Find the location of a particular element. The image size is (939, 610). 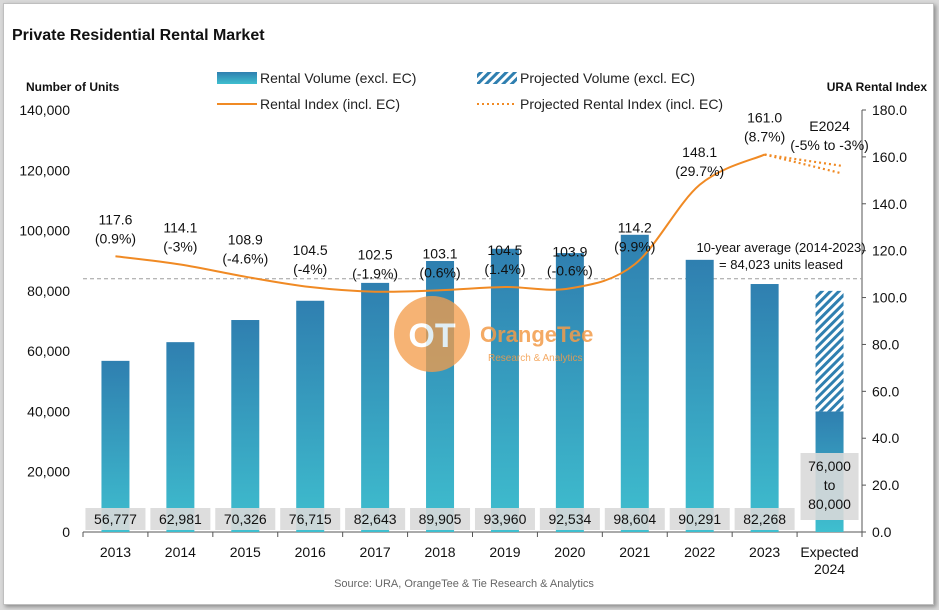

index-change-label: (1.4%) is located at coordinates (504, 269).